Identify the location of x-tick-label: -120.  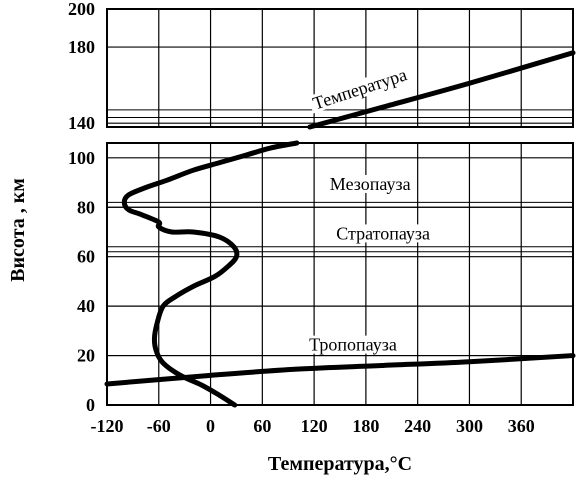
(107, 426).